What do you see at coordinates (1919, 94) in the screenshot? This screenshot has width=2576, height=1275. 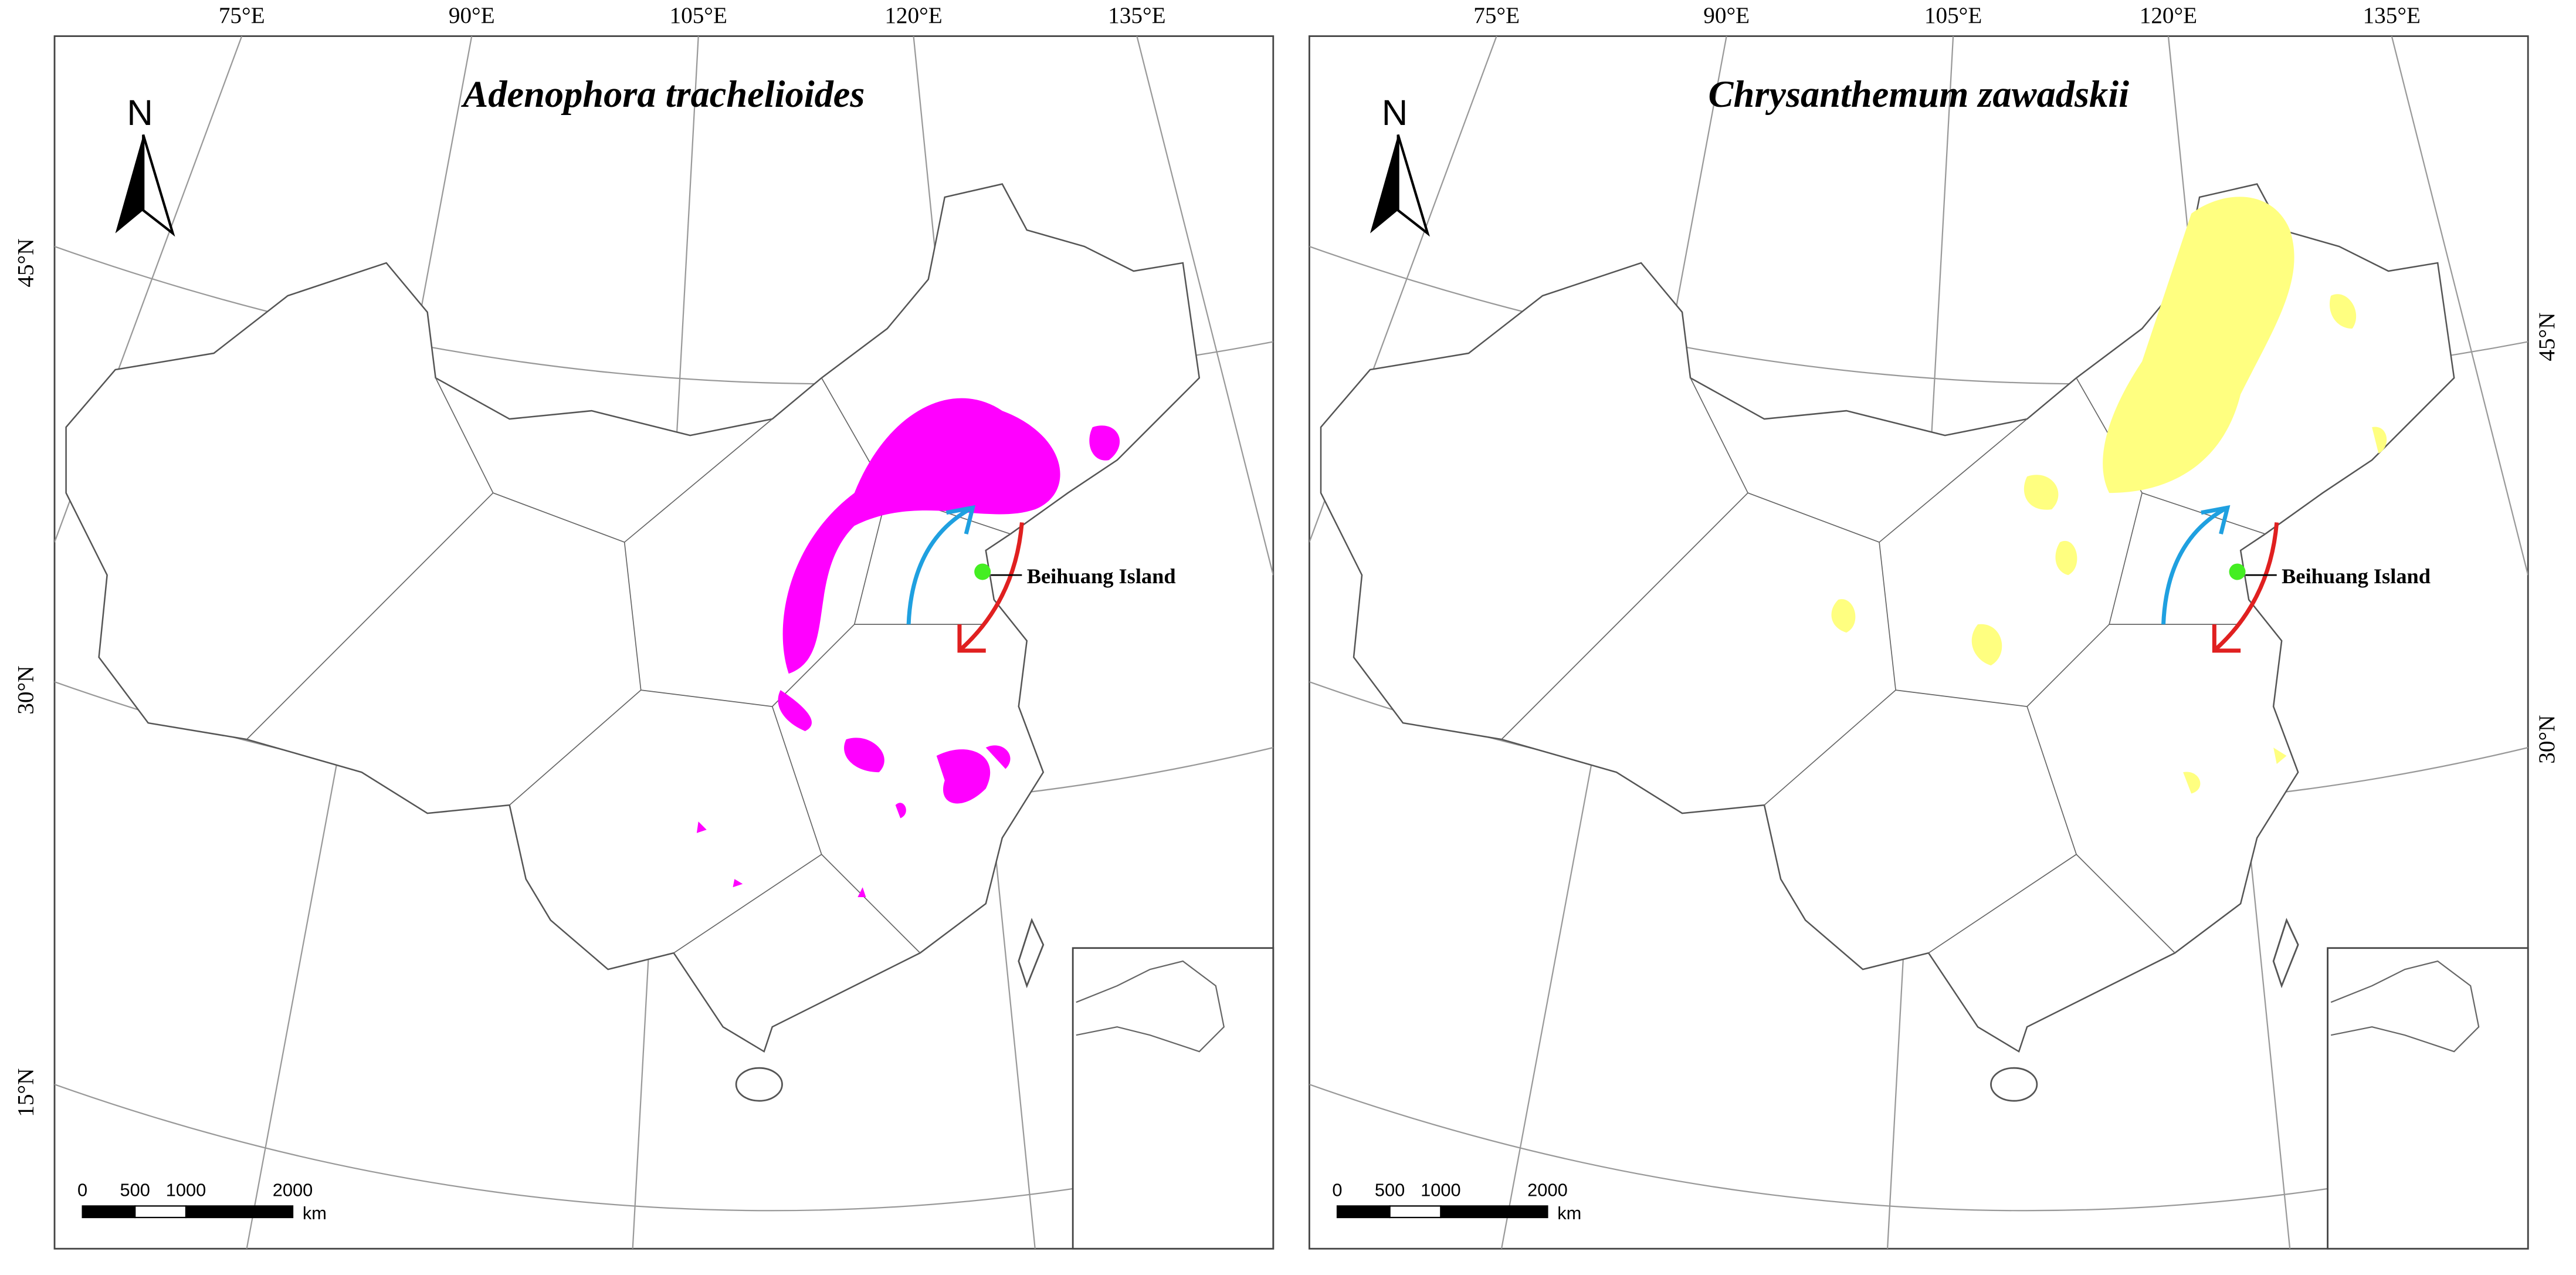 I see `map-title: Chrysanthemum zawadskii` at bounding box center [1919, 94].